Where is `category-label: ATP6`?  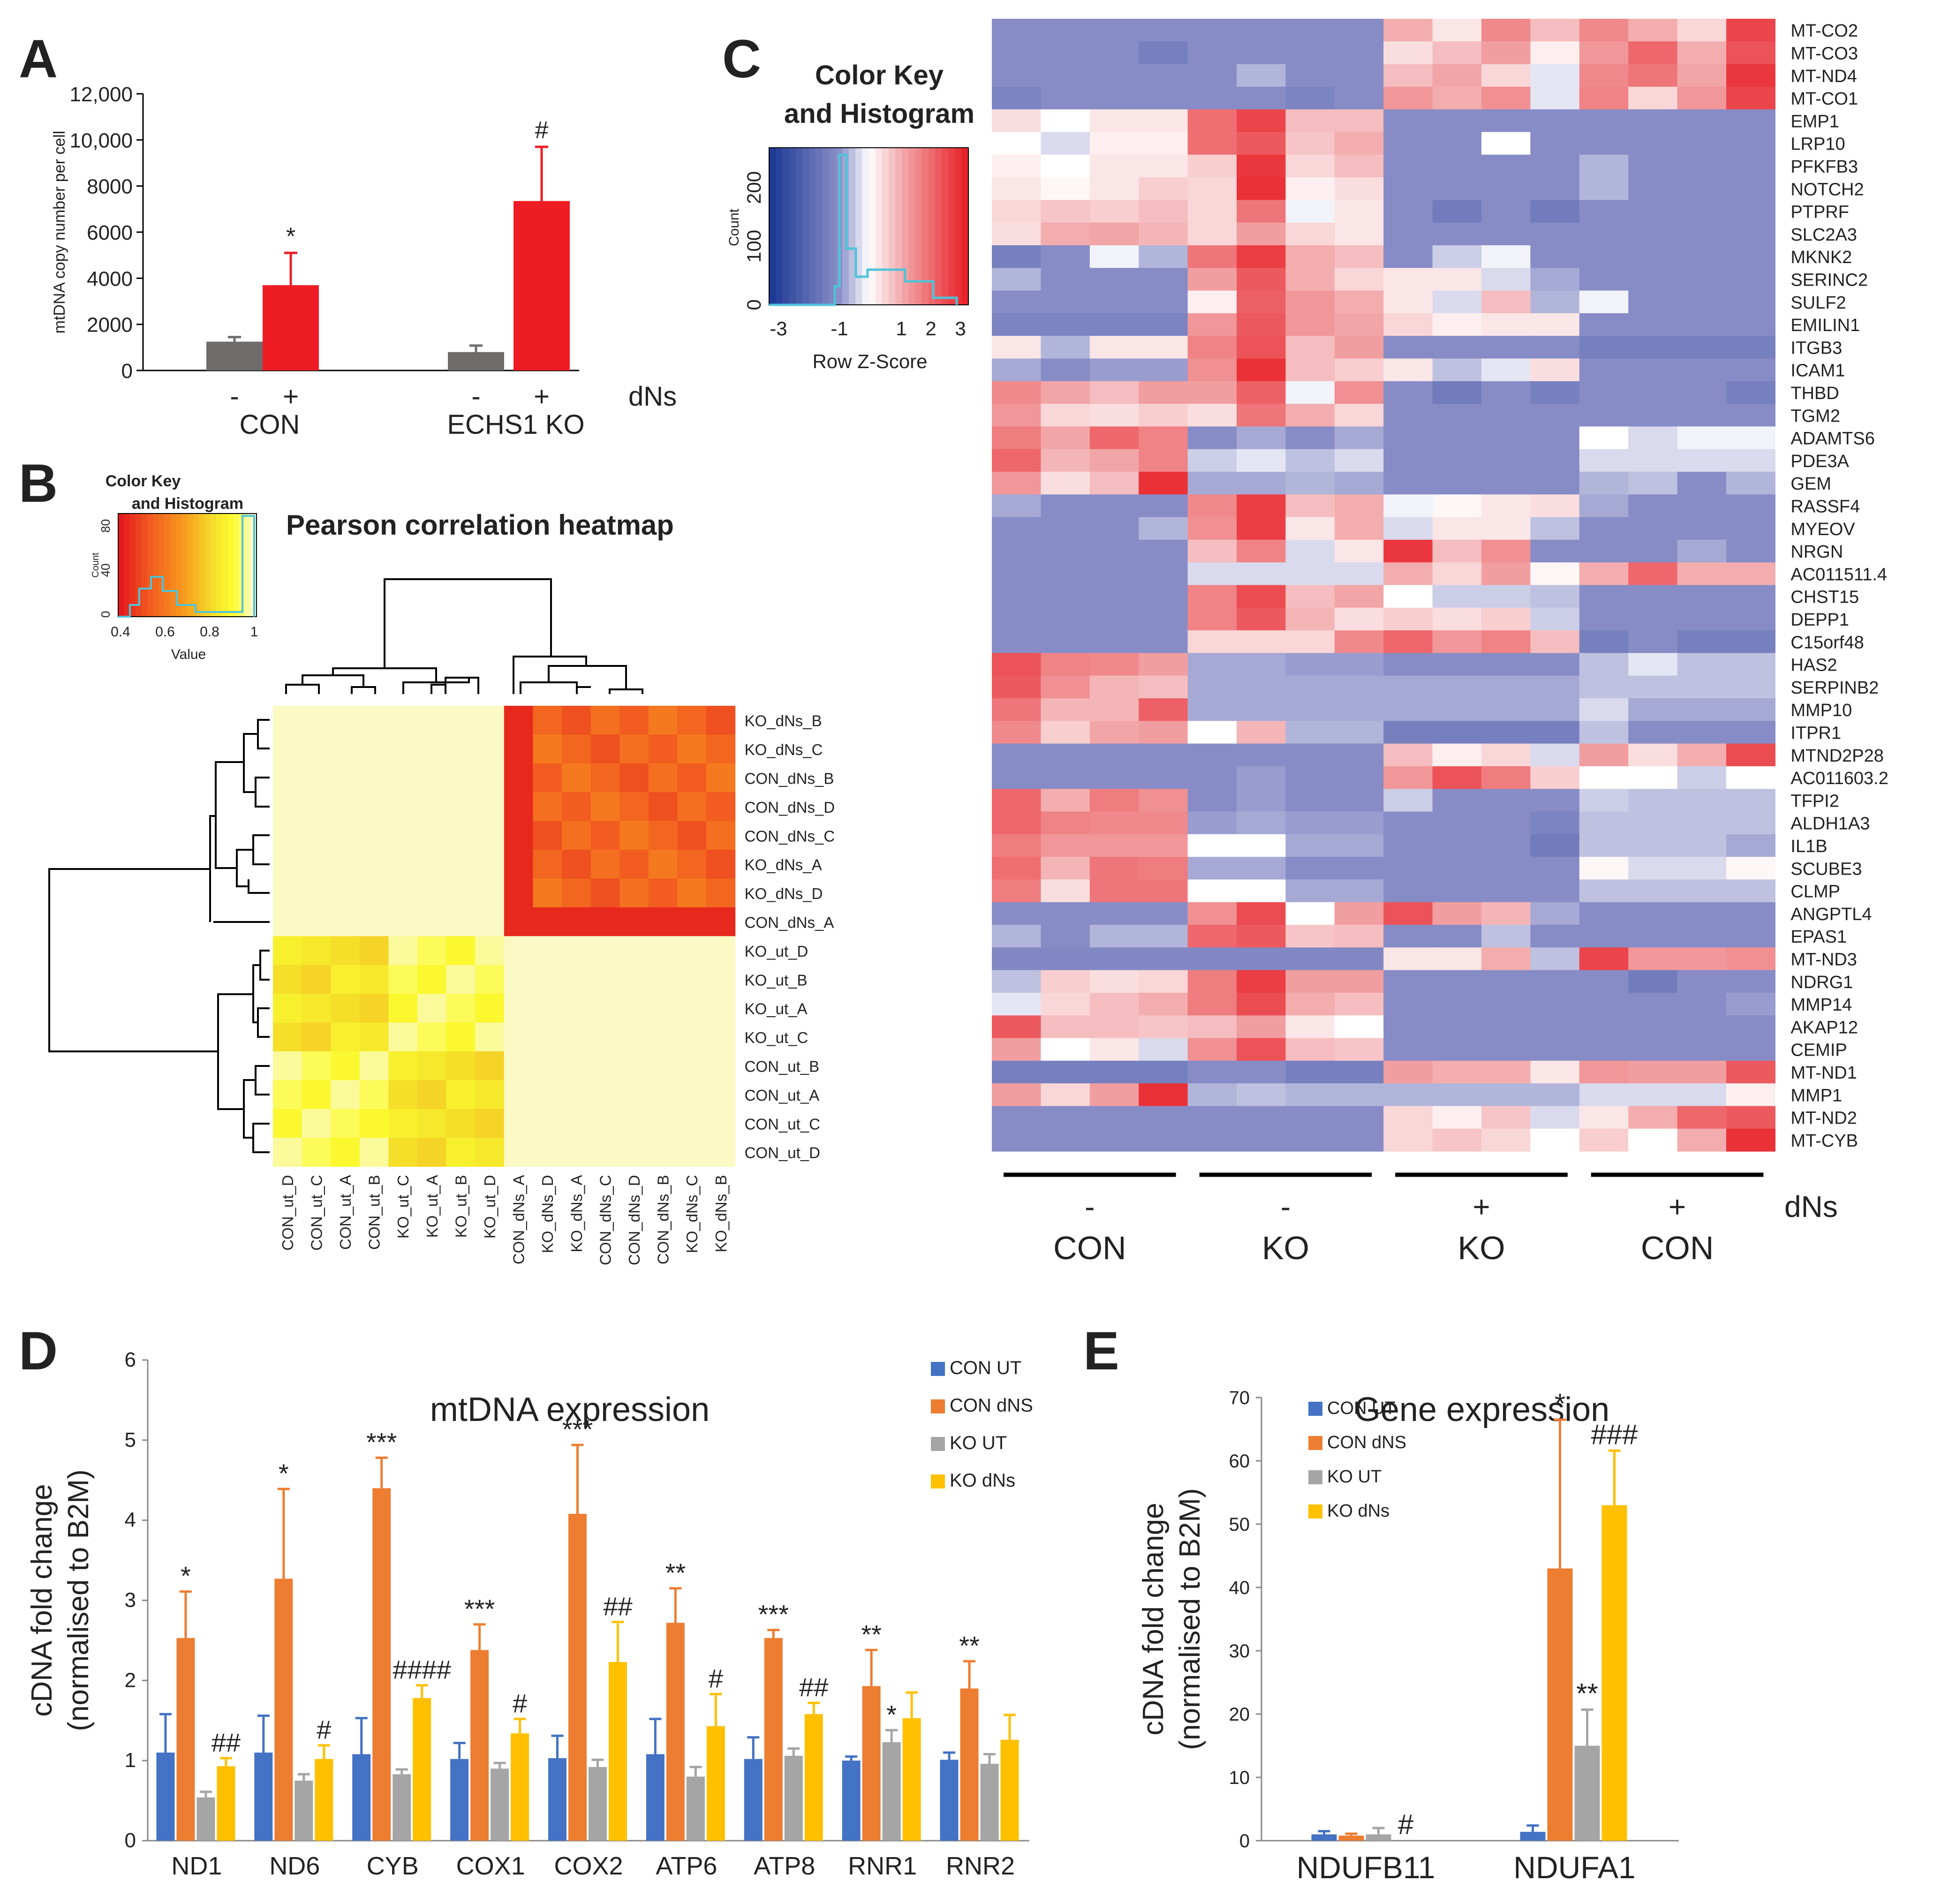
category-label: ATP6 is located at coordinates (687, 1866).